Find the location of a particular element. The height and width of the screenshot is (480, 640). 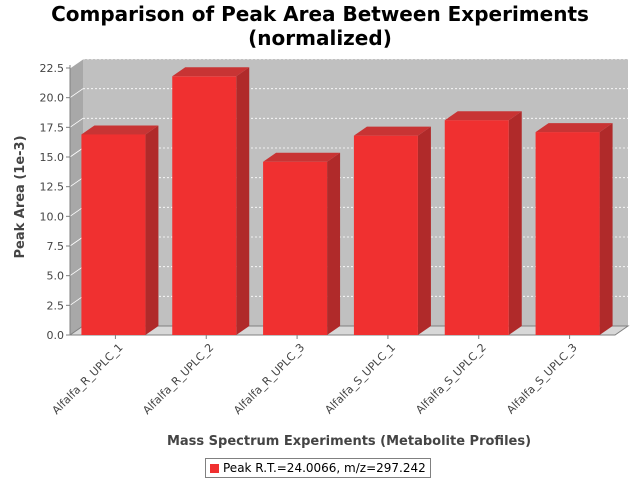

legend: Peak R.T.=24.0066, m/z=297.242 is located at coordinates (318, 468).